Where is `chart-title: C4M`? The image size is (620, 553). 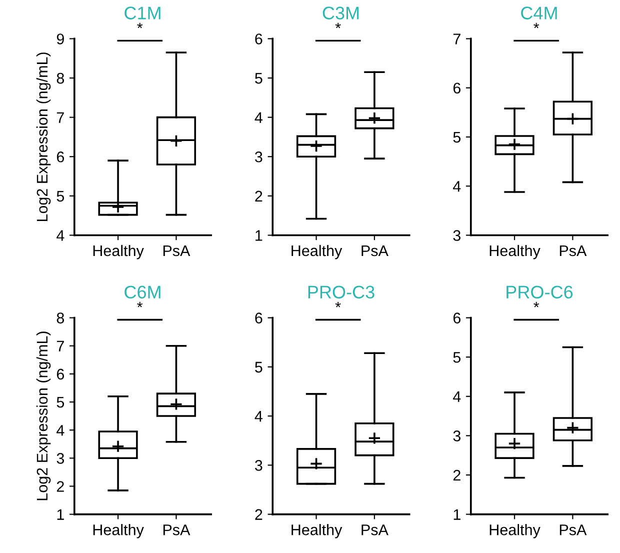
chart-title: C4M is located at coordinates (539, 13).